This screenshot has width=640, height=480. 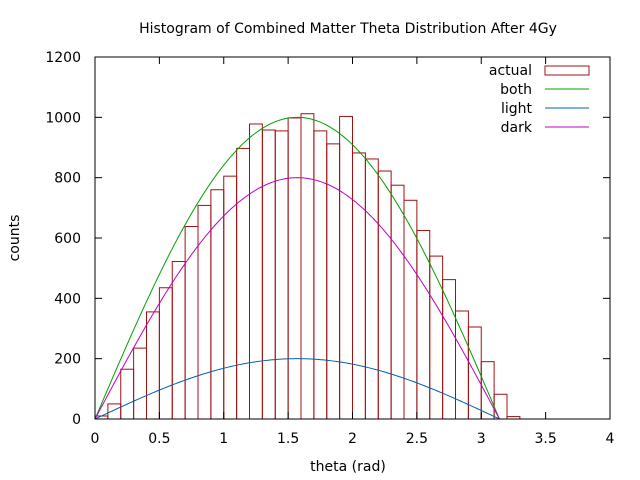 I want to click on y-tick-label: 1200, so click(x=63, y=58).